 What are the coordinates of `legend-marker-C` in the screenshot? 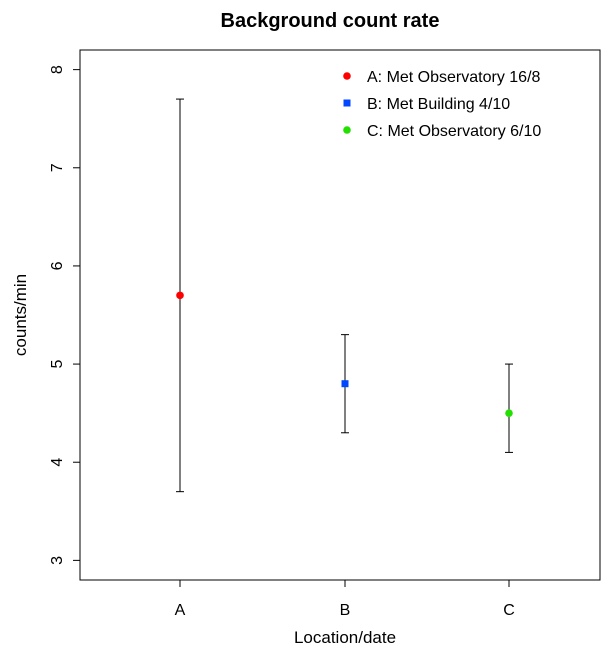 It's located at (347, 130).